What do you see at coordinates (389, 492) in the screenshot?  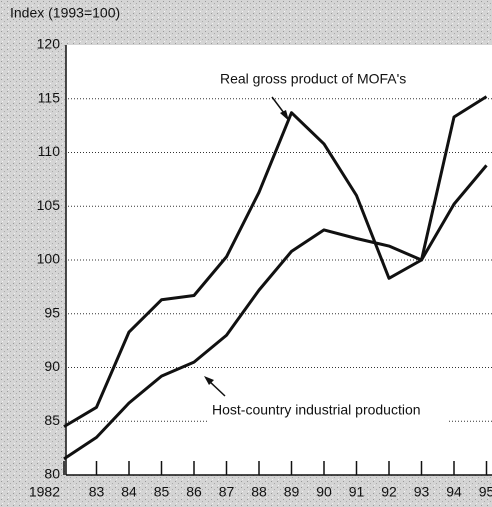 I see `x-tick-label: 92` at bounding box center [389, 492].